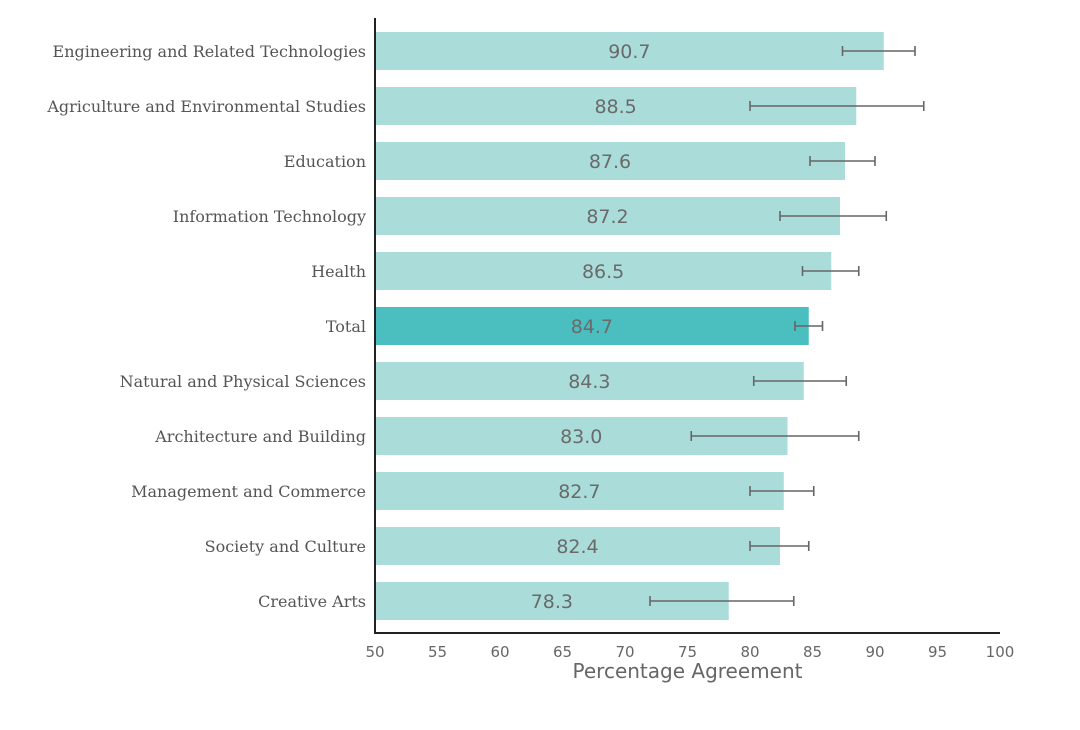  I want to click on x-tick-label: 75, so click(687, 652).